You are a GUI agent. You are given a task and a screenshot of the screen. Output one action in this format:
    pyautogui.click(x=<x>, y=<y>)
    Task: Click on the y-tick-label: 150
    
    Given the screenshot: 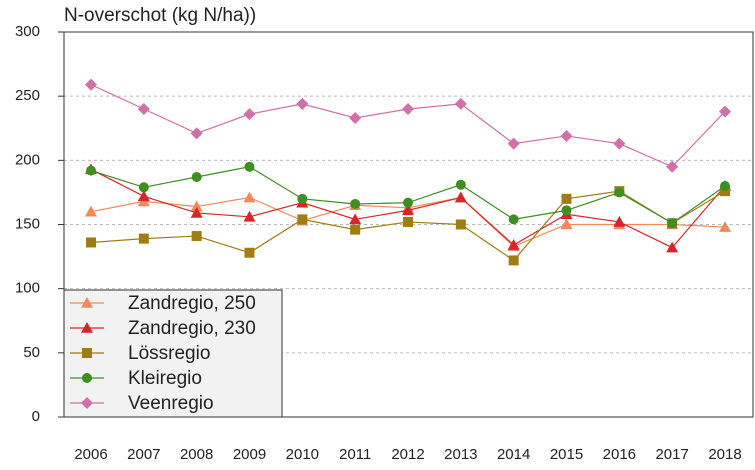 What is the action you would take?
    pyautogui.click(x=27, y=223)
    